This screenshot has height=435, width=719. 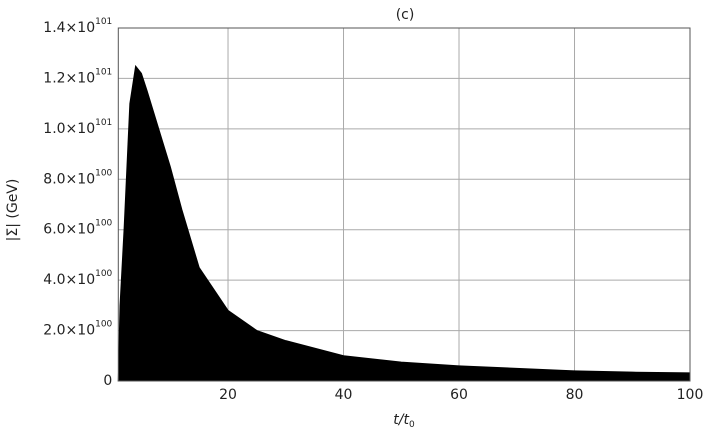 What do you see at coordinates (412, 425) in the screenshot?
I see `x-axis-label-subscript: 0` at bounding box center [412, 425].